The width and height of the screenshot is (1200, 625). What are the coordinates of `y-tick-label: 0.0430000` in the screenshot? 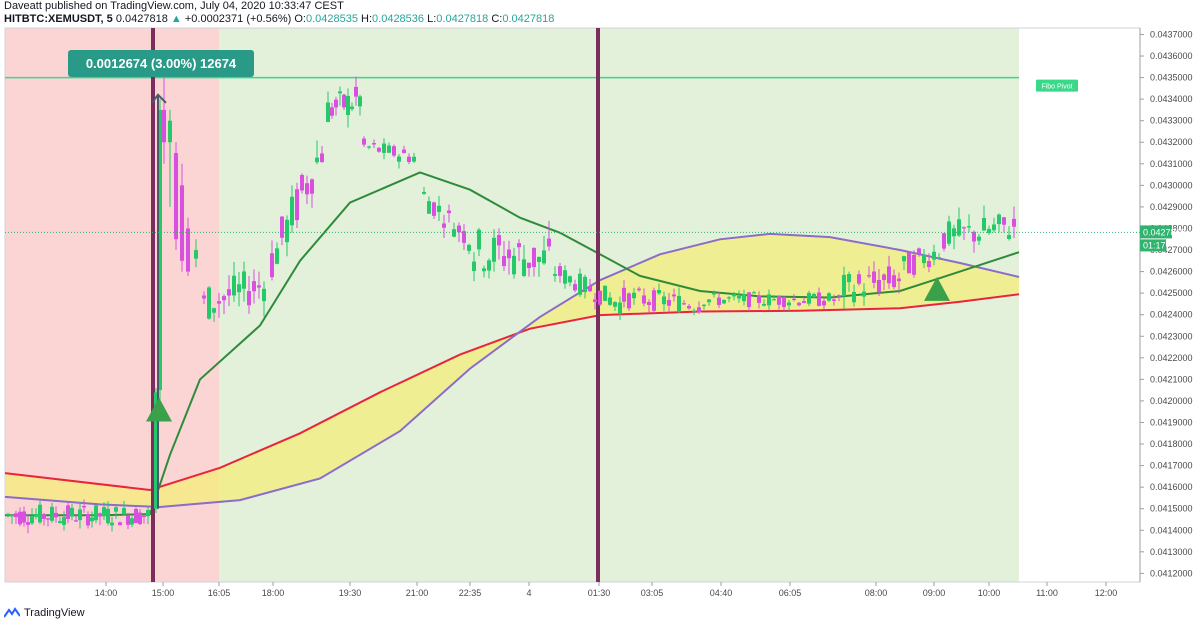 It's located at (1171, 185).